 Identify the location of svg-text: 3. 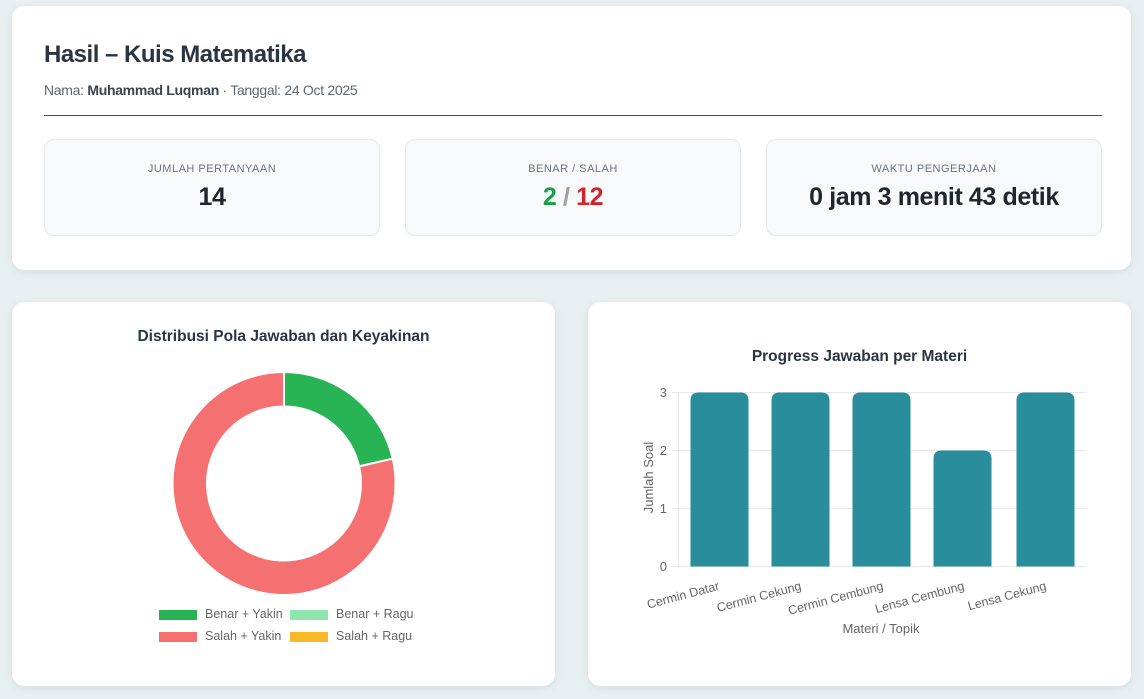
(663, 392).